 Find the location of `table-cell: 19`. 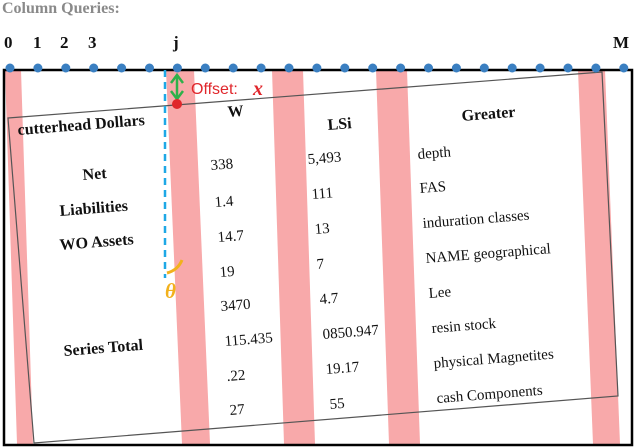

table-cell: 19 is located at coordinates (227, 272).